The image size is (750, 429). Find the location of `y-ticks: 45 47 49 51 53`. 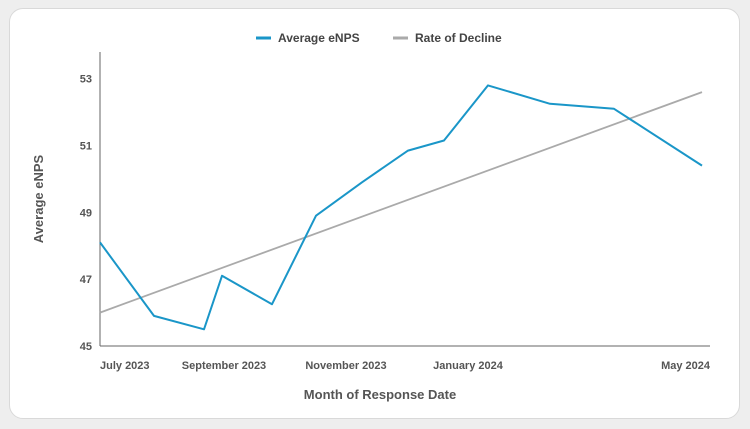

y-ticks: 45 47 49 51 53 is located at coordinates (86, 213).